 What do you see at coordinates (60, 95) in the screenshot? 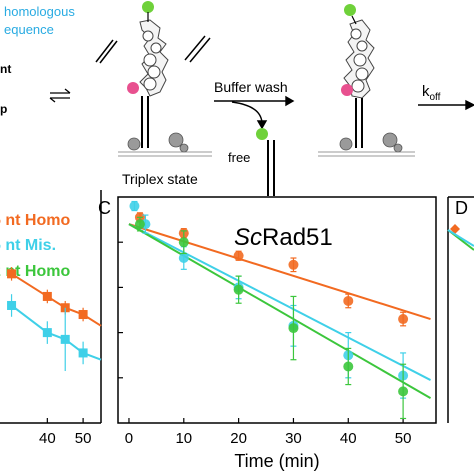
I see `equilibrium-arrow-icon` at bounding box center [60, 95].